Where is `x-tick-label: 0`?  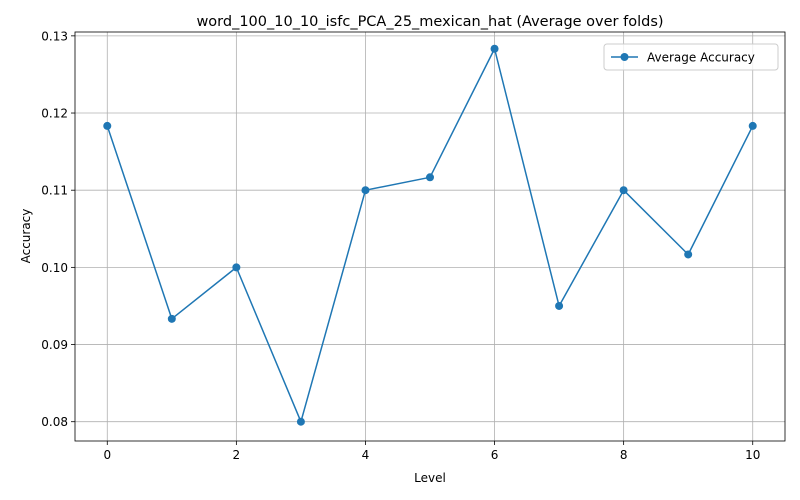
x-tick-label: 0 is located at coordinates (107, 455).